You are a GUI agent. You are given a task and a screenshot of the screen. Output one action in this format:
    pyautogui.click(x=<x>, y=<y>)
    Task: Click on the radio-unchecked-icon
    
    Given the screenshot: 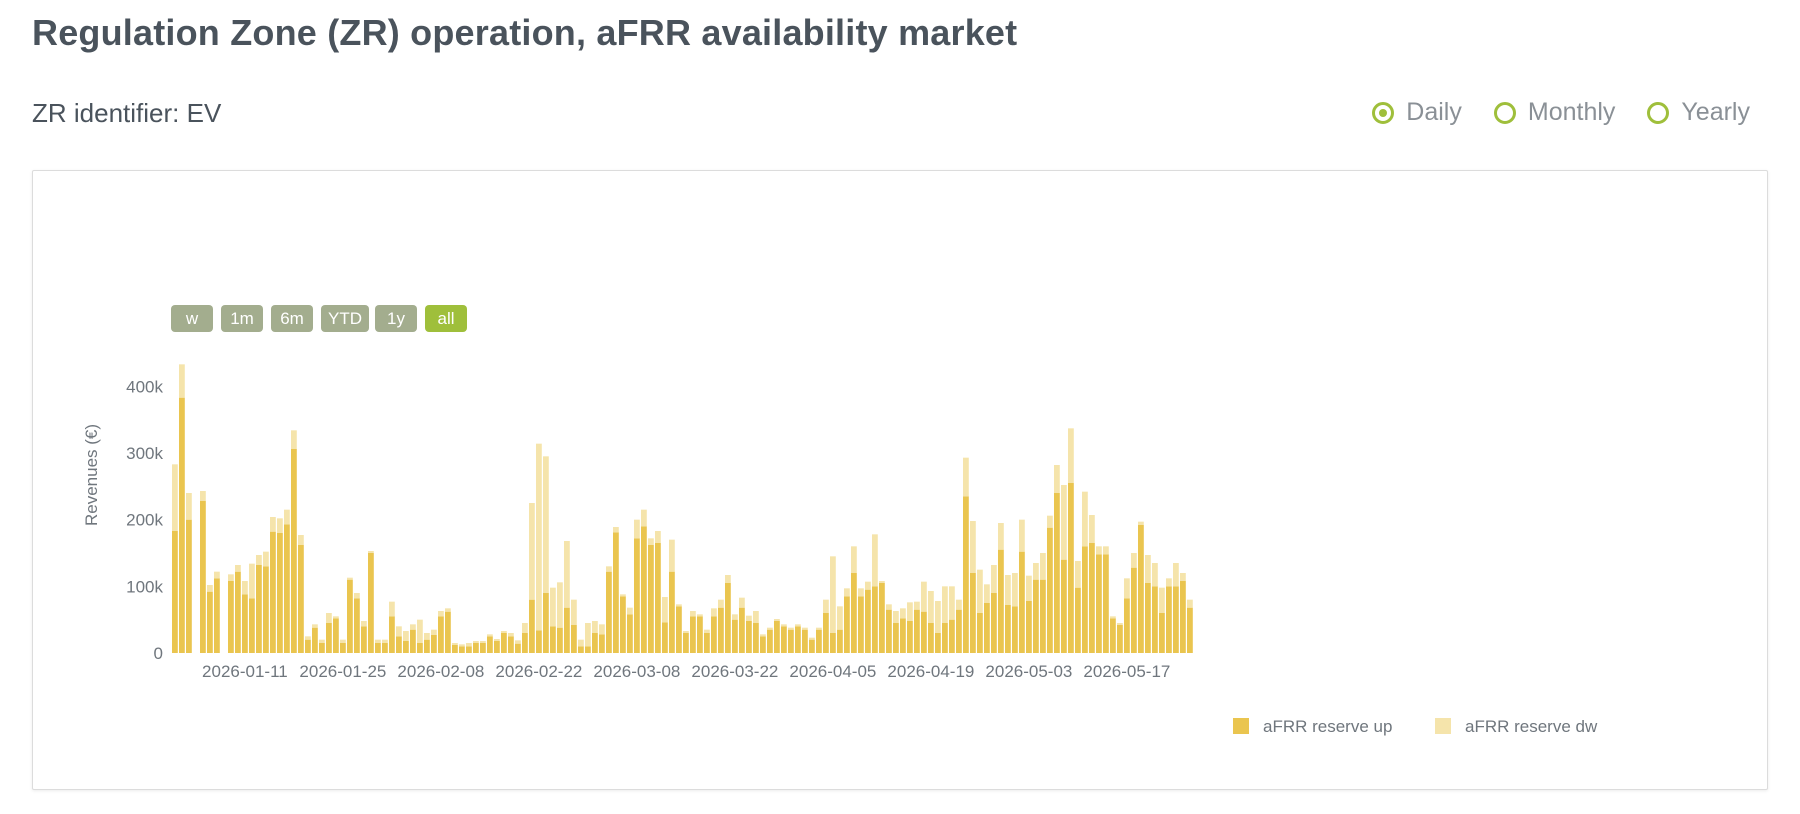 What is the action you would take?
    pyautogui.click(x=1658, y=112)
    